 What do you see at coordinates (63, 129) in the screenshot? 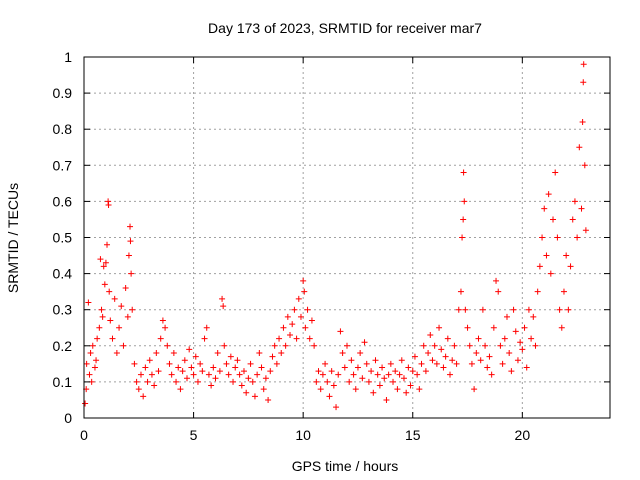
I see `y-tick-label: 0.8` at bounding box center [63, 129].